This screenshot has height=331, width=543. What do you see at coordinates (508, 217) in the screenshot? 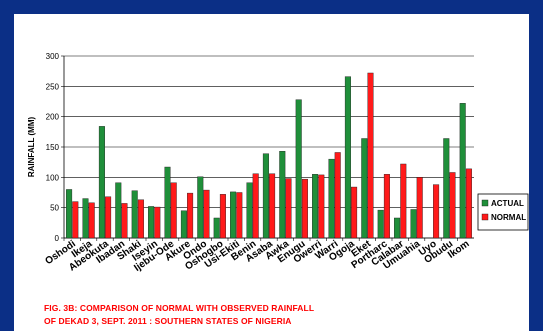
I see `legend-label-normal: NORMAL` at bounding box center [508, 217].